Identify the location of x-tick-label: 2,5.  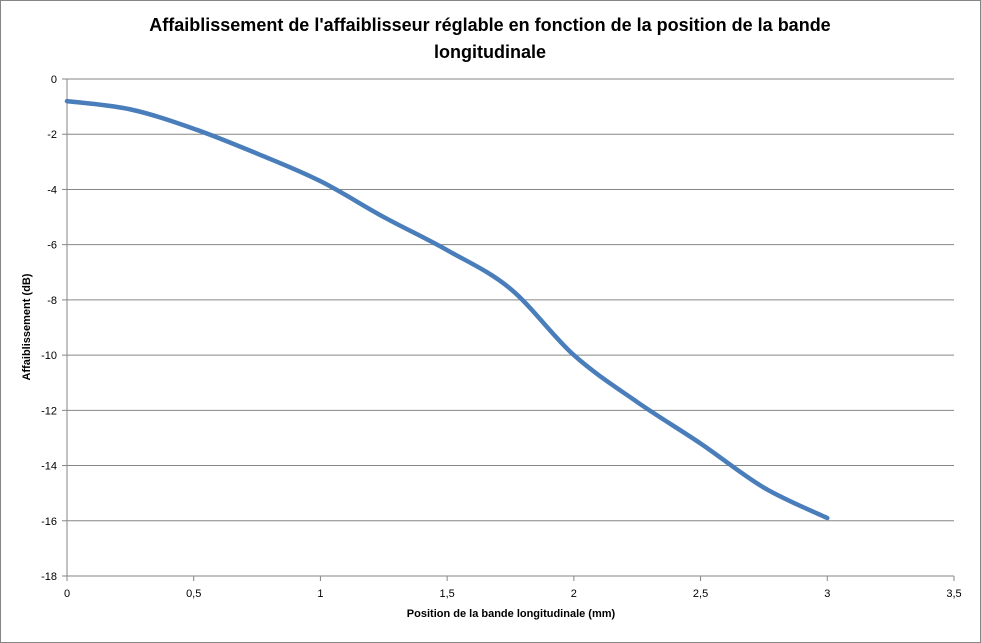
(700, 594).